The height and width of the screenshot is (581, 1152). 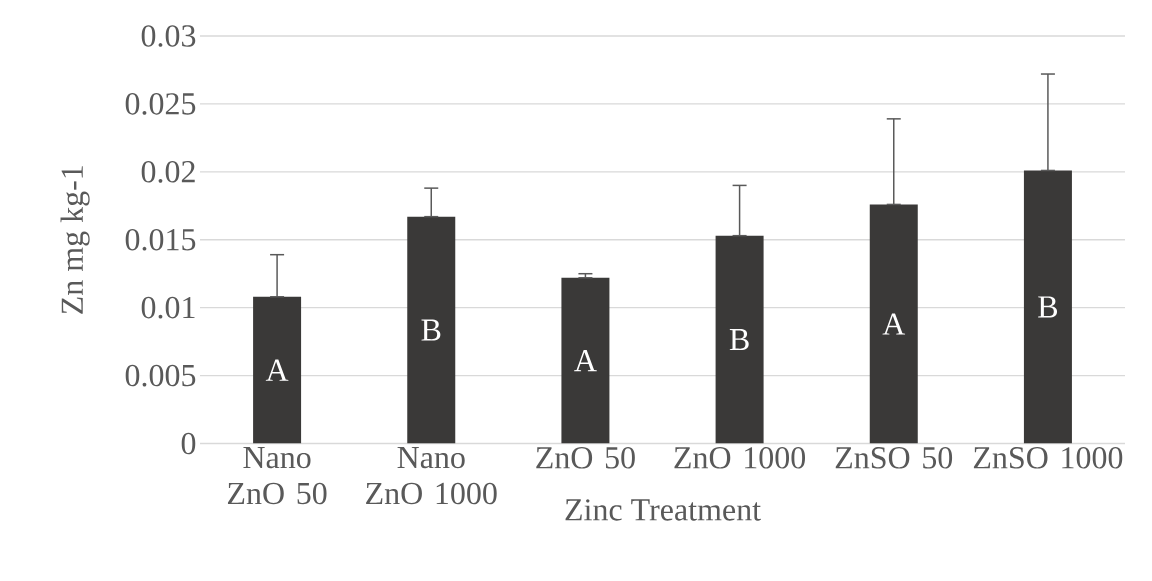 I want to click on x-tick-label: Nano ZnO 1000, so click(x=431, y=476).